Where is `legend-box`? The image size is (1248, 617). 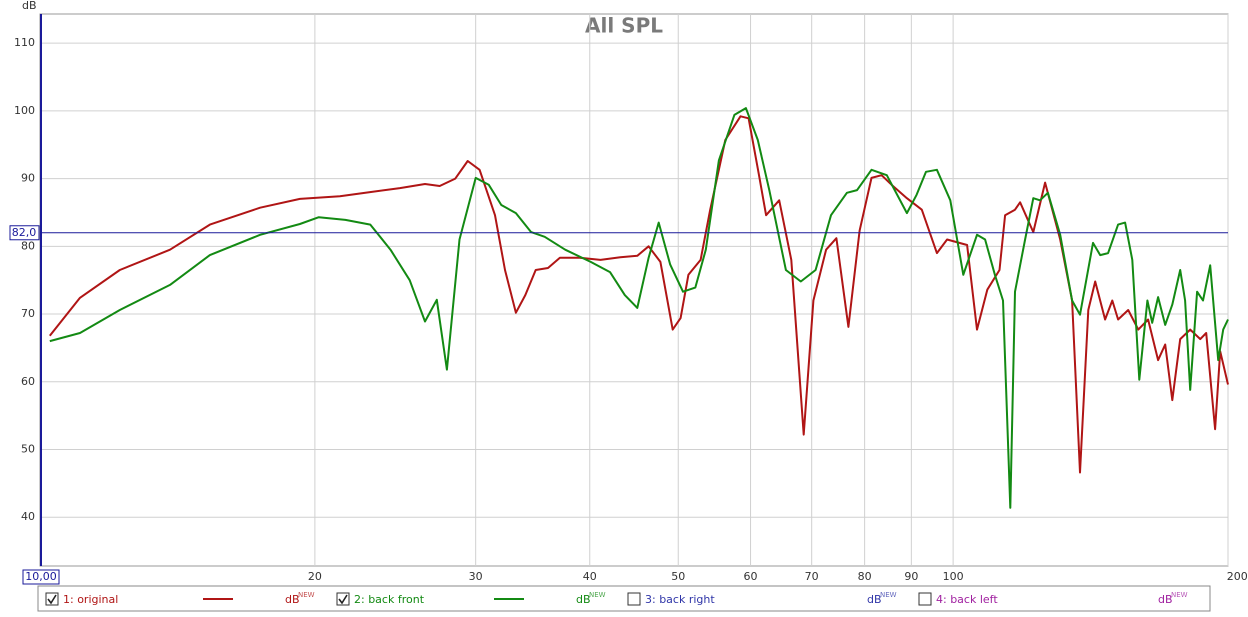
legend-box is located at coordinates (624, 598).